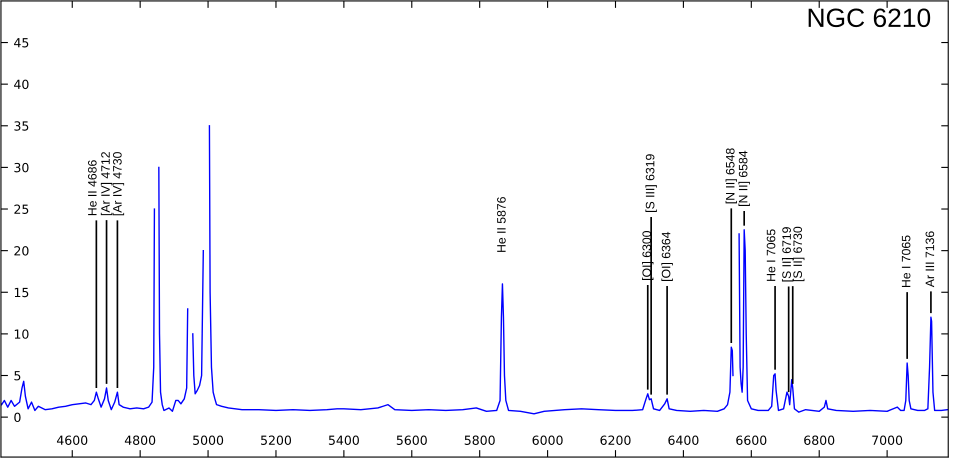  I want to click on x-tick-label: 5200, so click(276, 440).